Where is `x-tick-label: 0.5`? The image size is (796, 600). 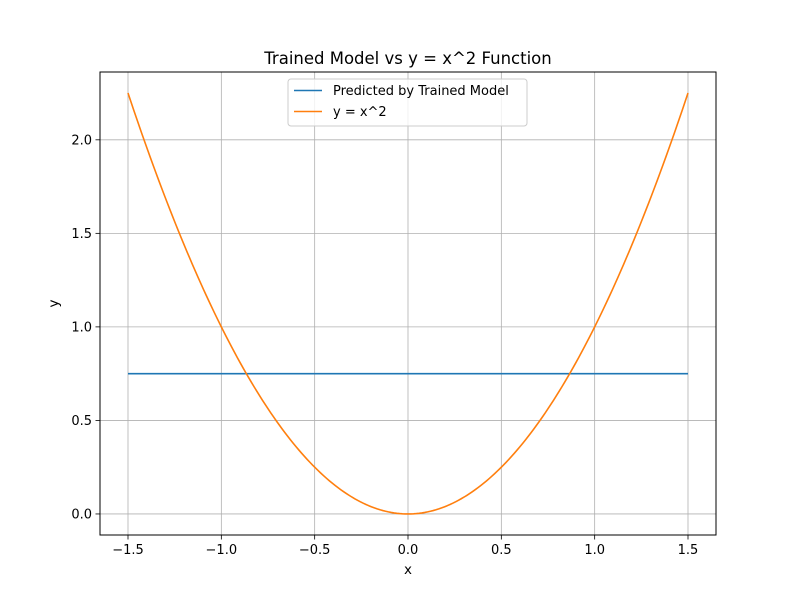 x-tick-label: 0.5 is located at coordinates (501, 550).